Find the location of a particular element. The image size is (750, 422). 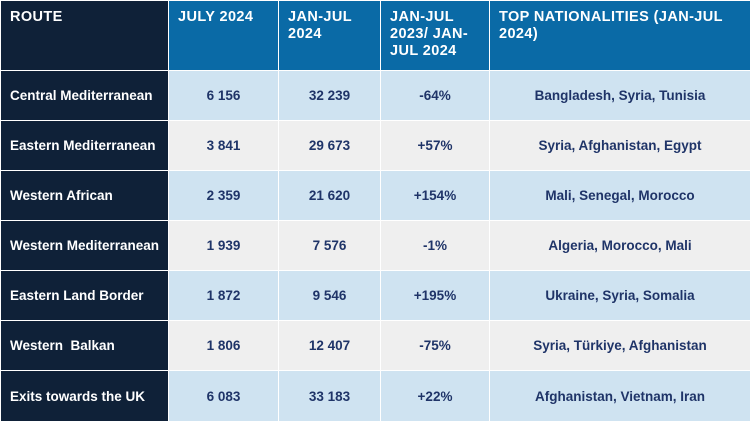

header-jan-jul-2024: JAN-JUL 2024 is located at coordinates (330, 36).